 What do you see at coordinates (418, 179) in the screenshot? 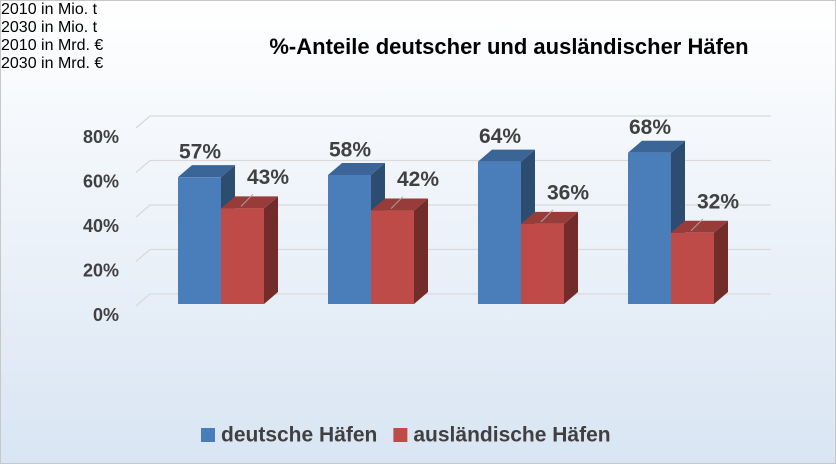
I see `value-label: 42%` at bounding box center [418, 179].